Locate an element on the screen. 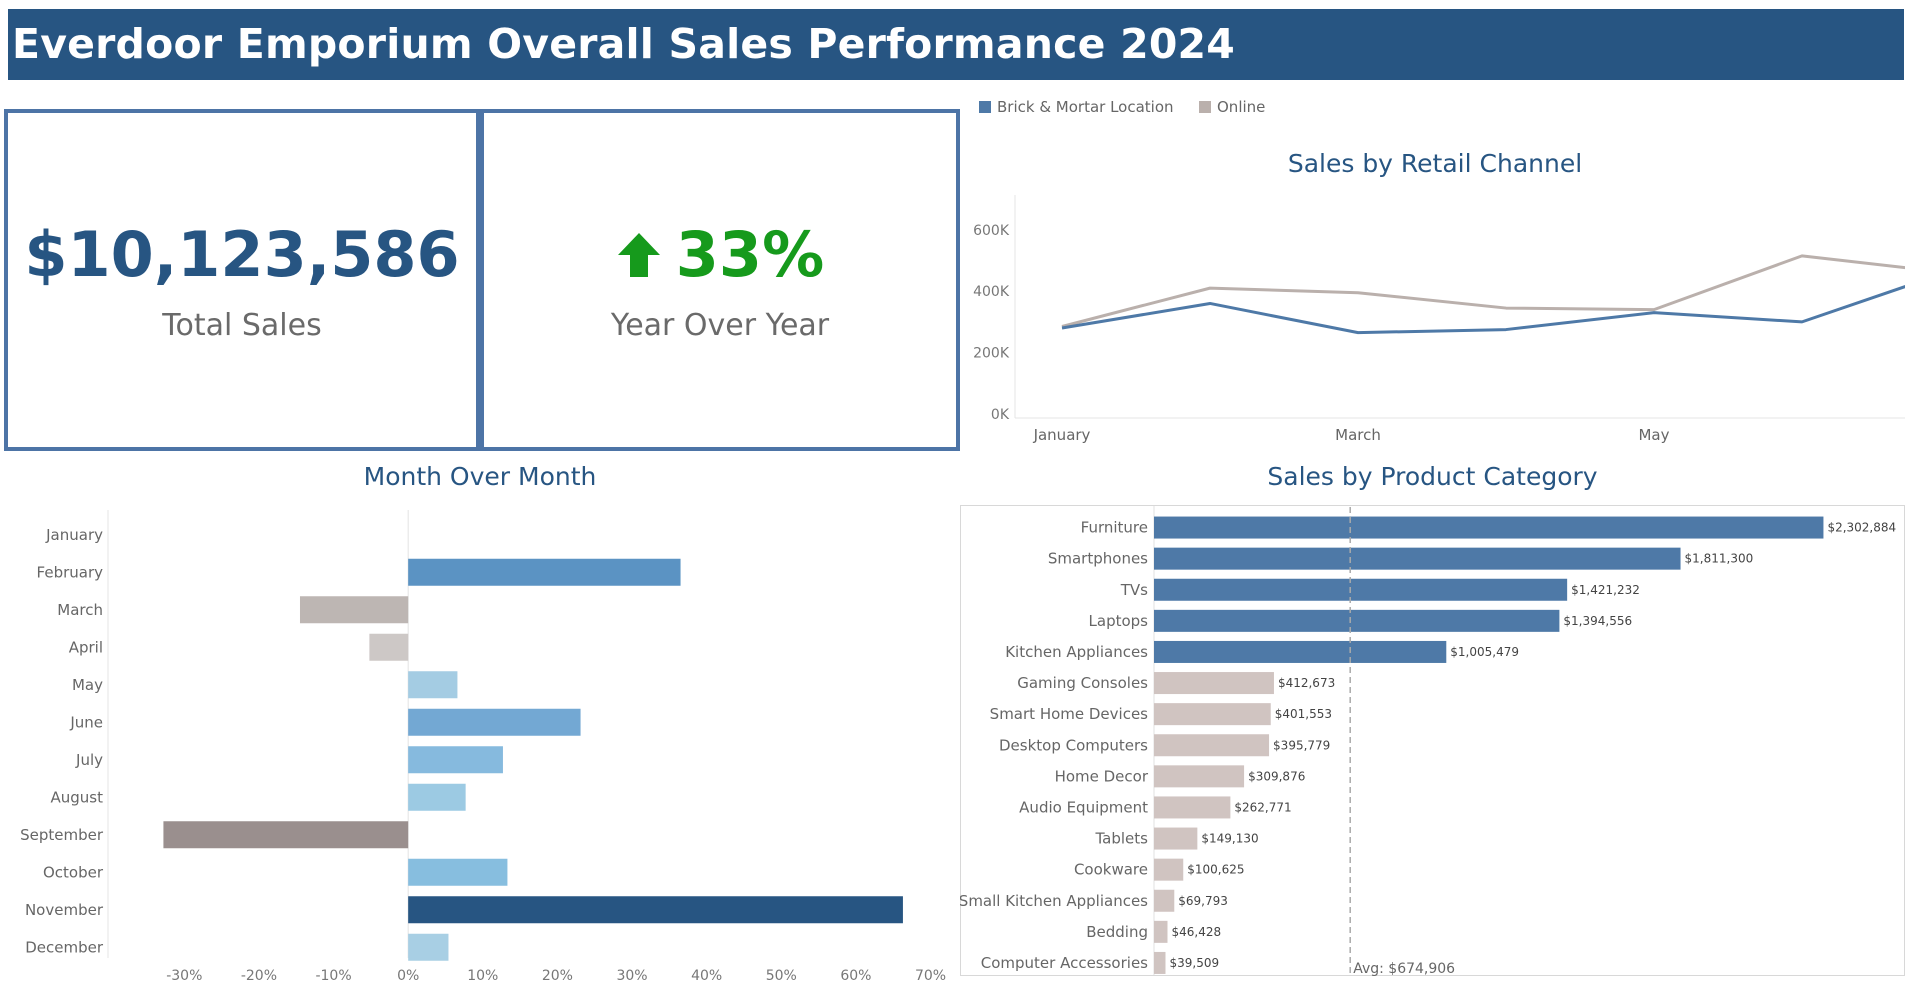 Image resolution: width=1910 pixels, height=992 pixels. category-label: Tablets is located at coordinates (1122, 839).